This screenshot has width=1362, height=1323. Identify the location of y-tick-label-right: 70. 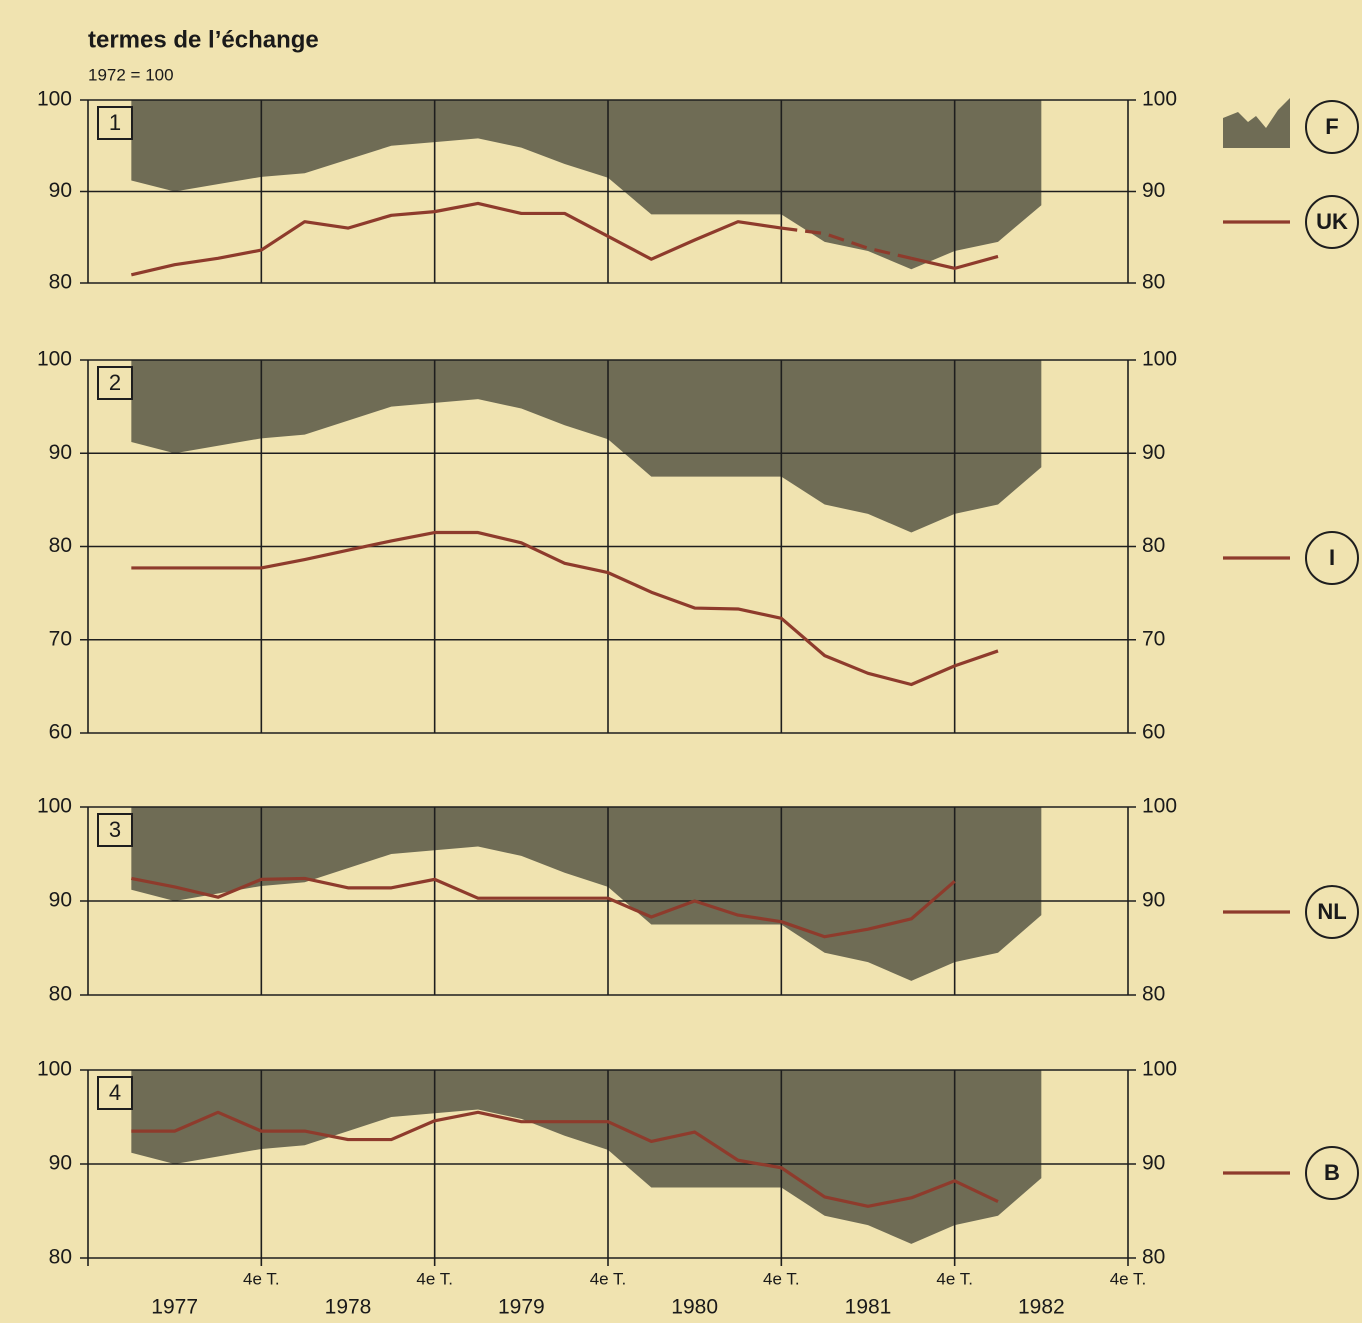
(1153, 638).